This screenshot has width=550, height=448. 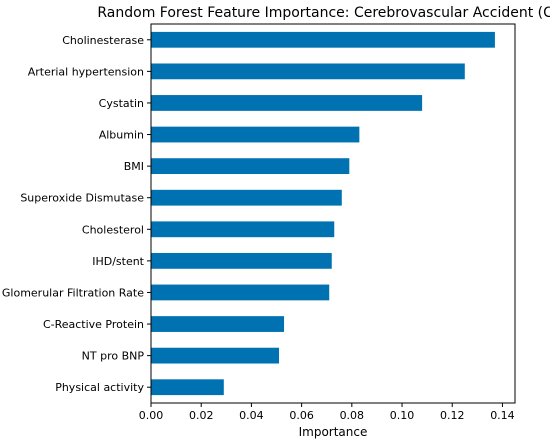 I want to click on y-tick-label: IHD/stent, so click(x=118, y=261).